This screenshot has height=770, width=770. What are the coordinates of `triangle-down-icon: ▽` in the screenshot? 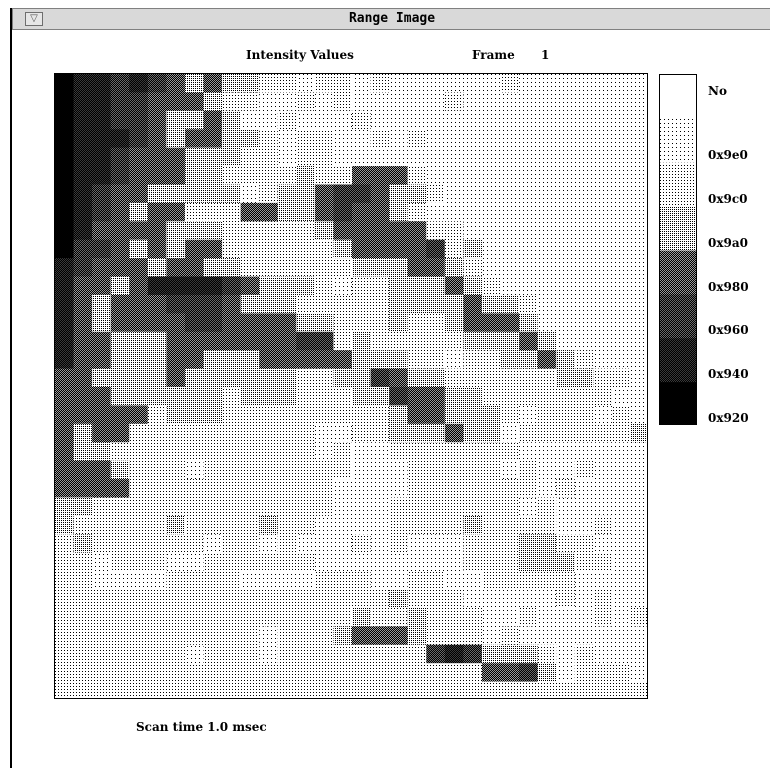 It's located at (34, 18).